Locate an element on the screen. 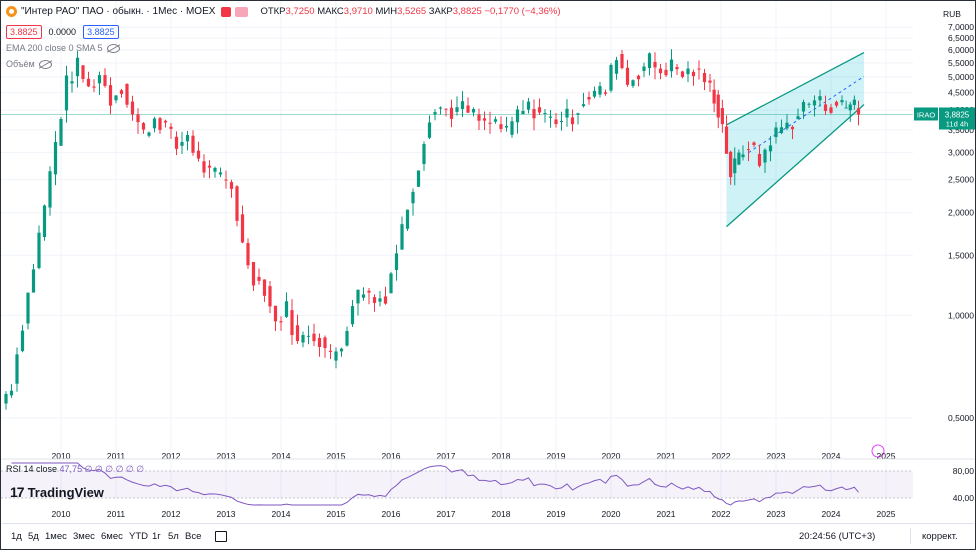  time-tick-label: 2015 is located at coordinates (336, 456).